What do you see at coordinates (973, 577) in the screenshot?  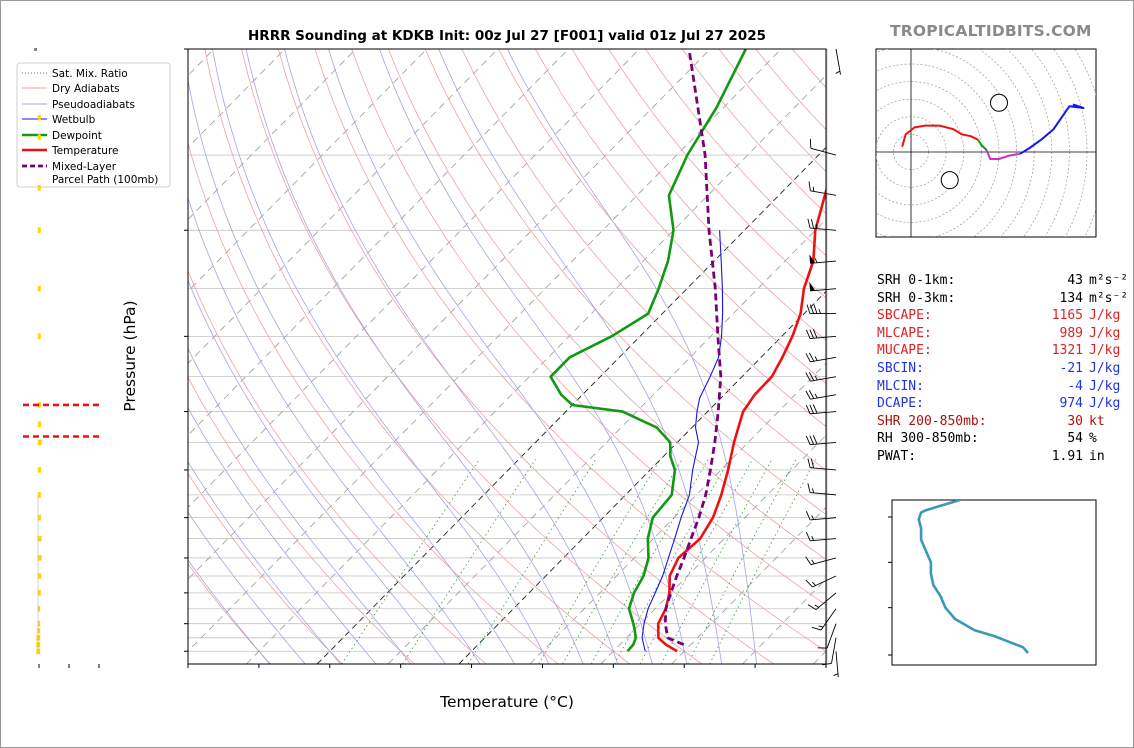 I see `theta-e-clip` at bounding box center [973, 577].